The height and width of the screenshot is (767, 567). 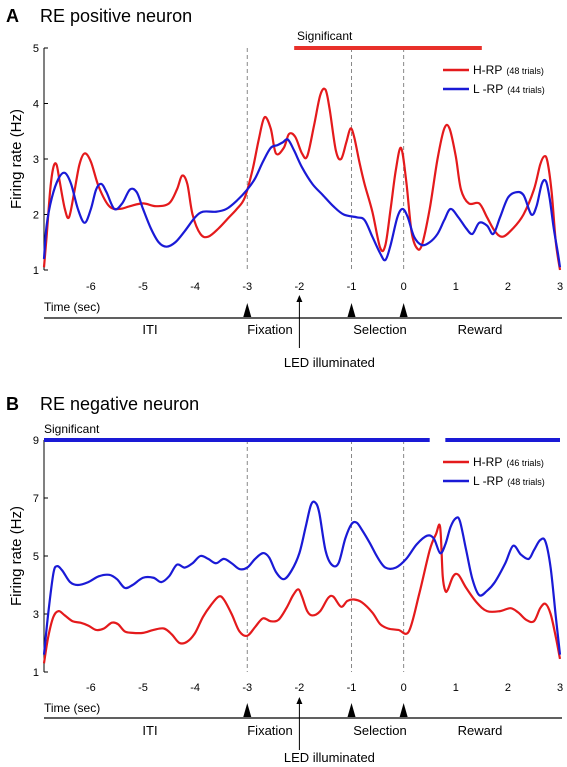 What do you see at coordinates (12, 16) in the screenshot?
I see `panel-letter: A` at bounding box center [12, 16].